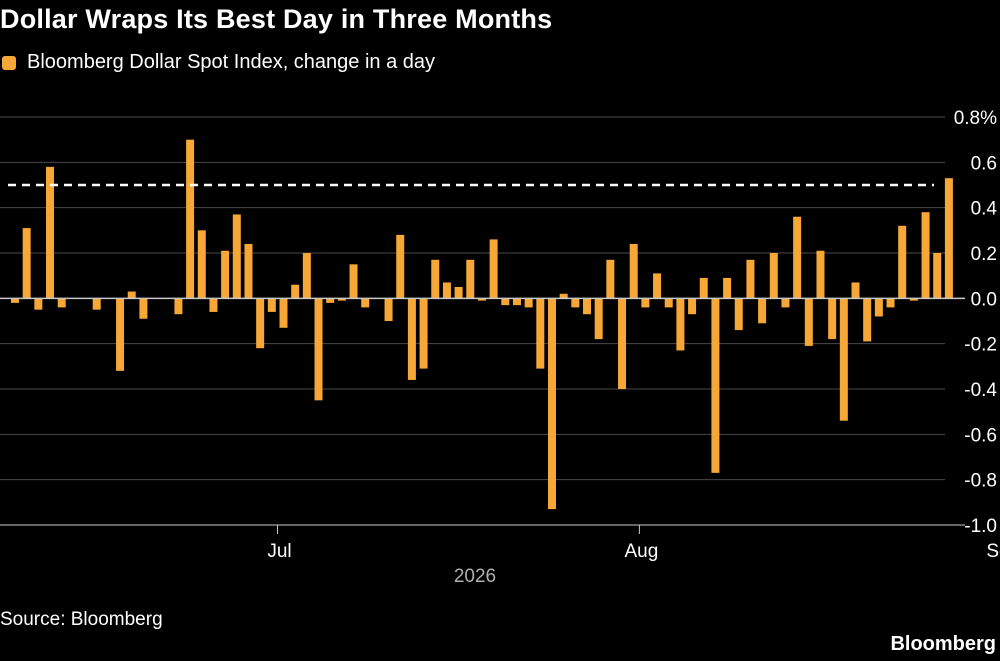  Describe the element at coordinates (980, 526) in the screenshot. I see `y-tick-label: -1.0` at that location.